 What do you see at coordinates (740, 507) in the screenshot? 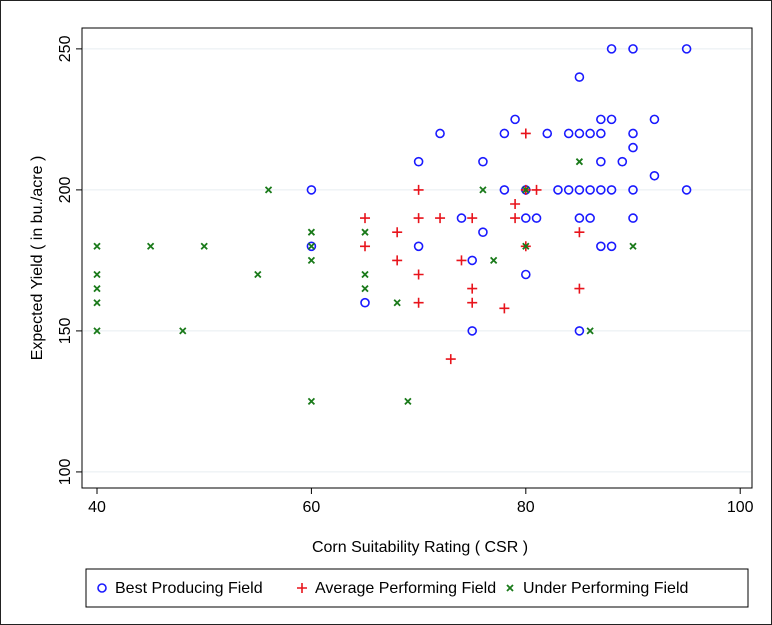
I see `x-tick-label: 100` at bounding box center [740, 507].